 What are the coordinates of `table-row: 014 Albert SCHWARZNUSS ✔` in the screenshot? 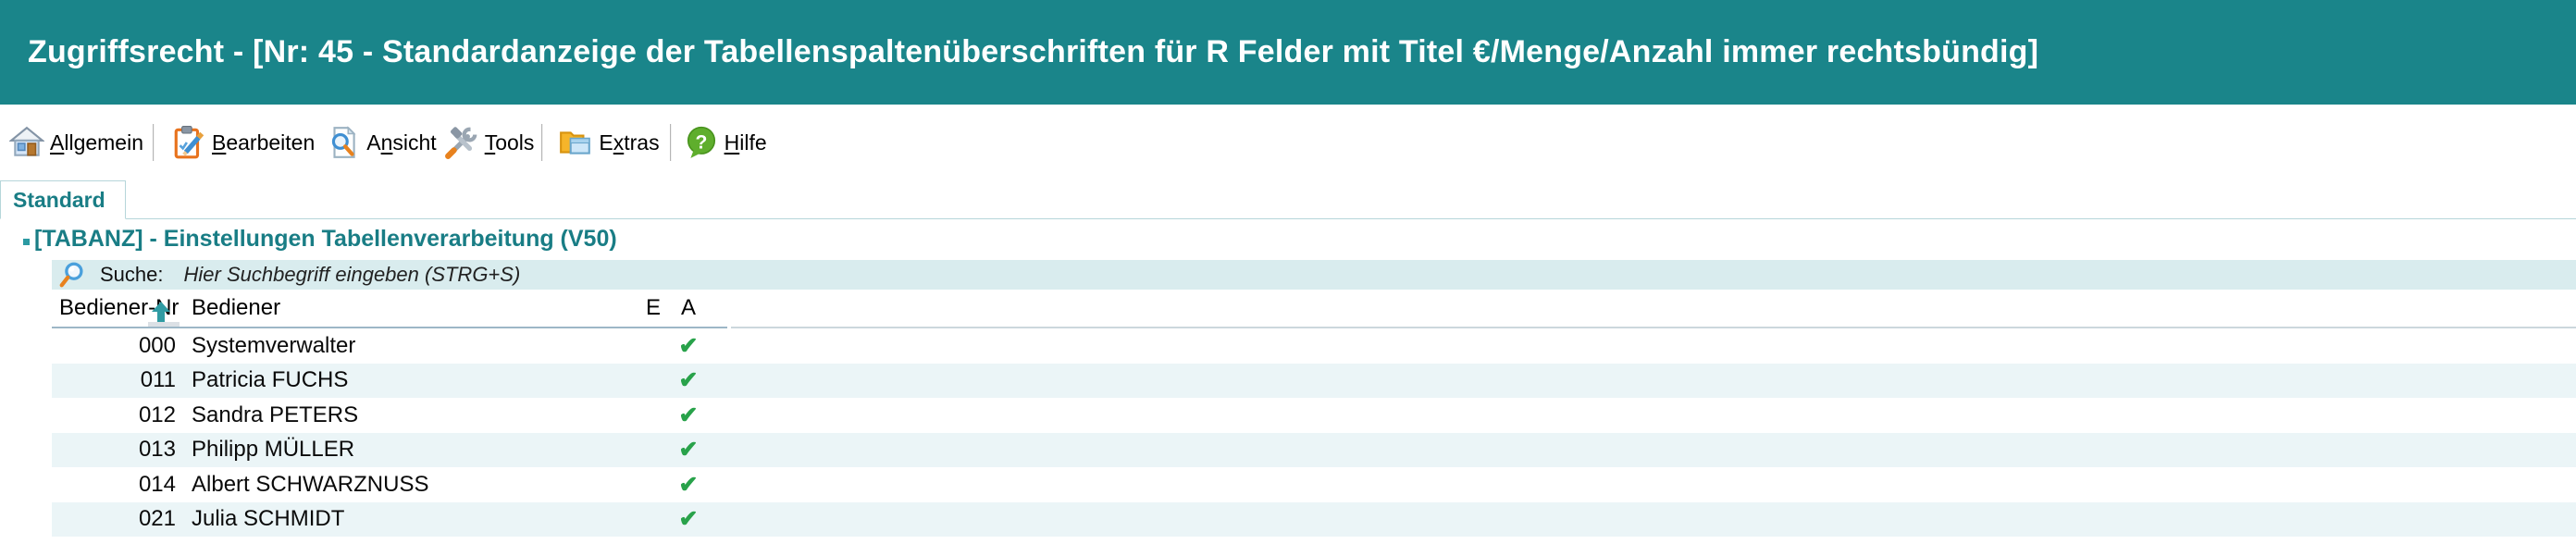 It's located at (1314, 484).